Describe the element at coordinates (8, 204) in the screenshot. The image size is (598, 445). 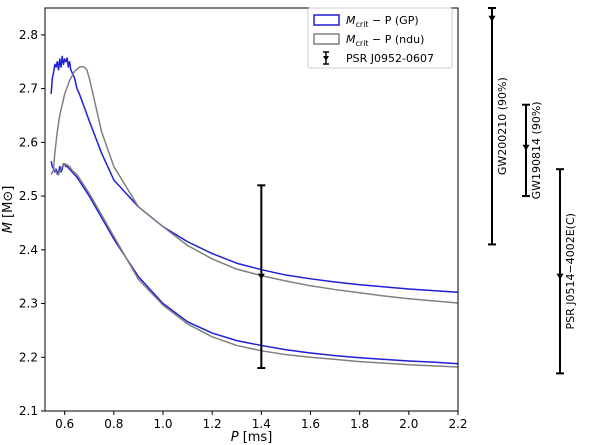
I see `y-axis-label-unit: [M⊙]` at that location.